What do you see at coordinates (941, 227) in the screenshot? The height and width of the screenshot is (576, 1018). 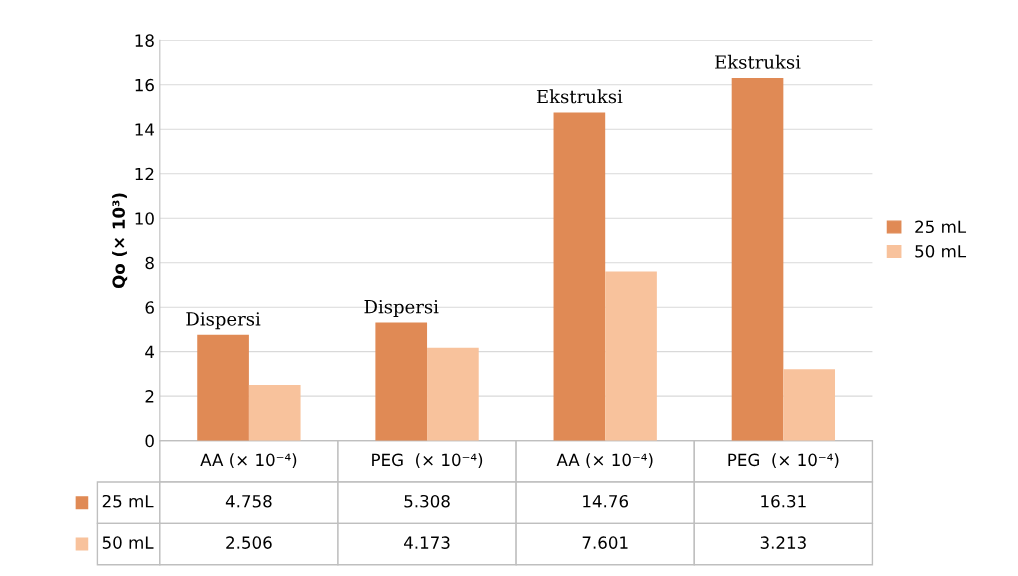 I see `text: 25 mL` at bounding box center [941, 227].